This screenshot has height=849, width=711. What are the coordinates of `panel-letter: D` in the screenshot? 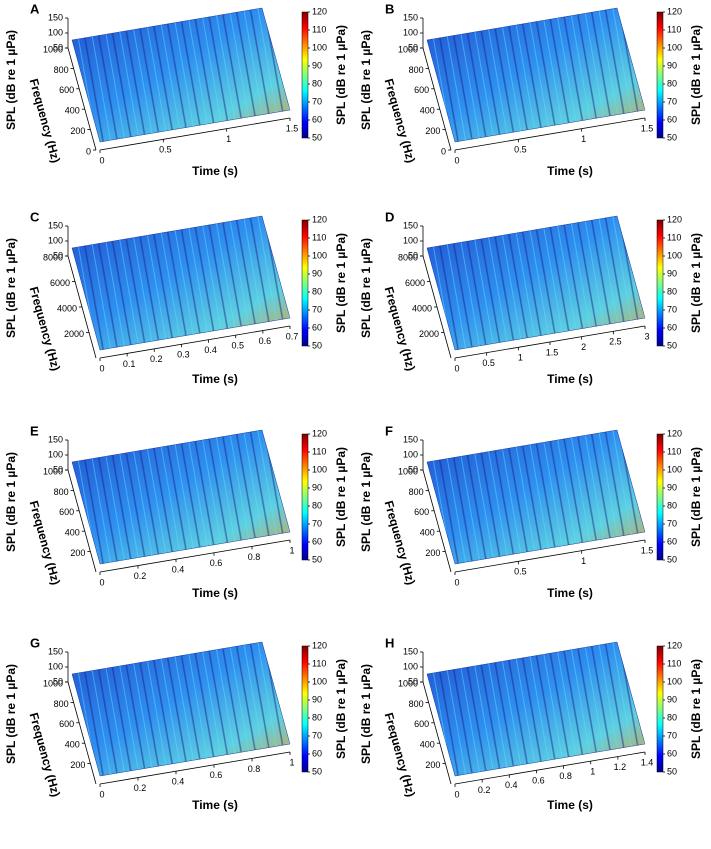 It's located at (389, 216).